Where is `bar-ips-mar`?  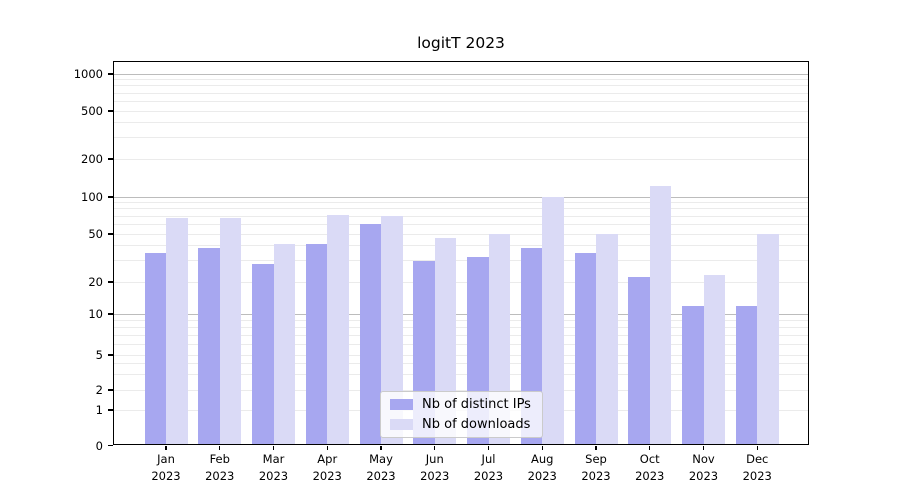
bar-ips-mar is located at coordinates (263, 354).